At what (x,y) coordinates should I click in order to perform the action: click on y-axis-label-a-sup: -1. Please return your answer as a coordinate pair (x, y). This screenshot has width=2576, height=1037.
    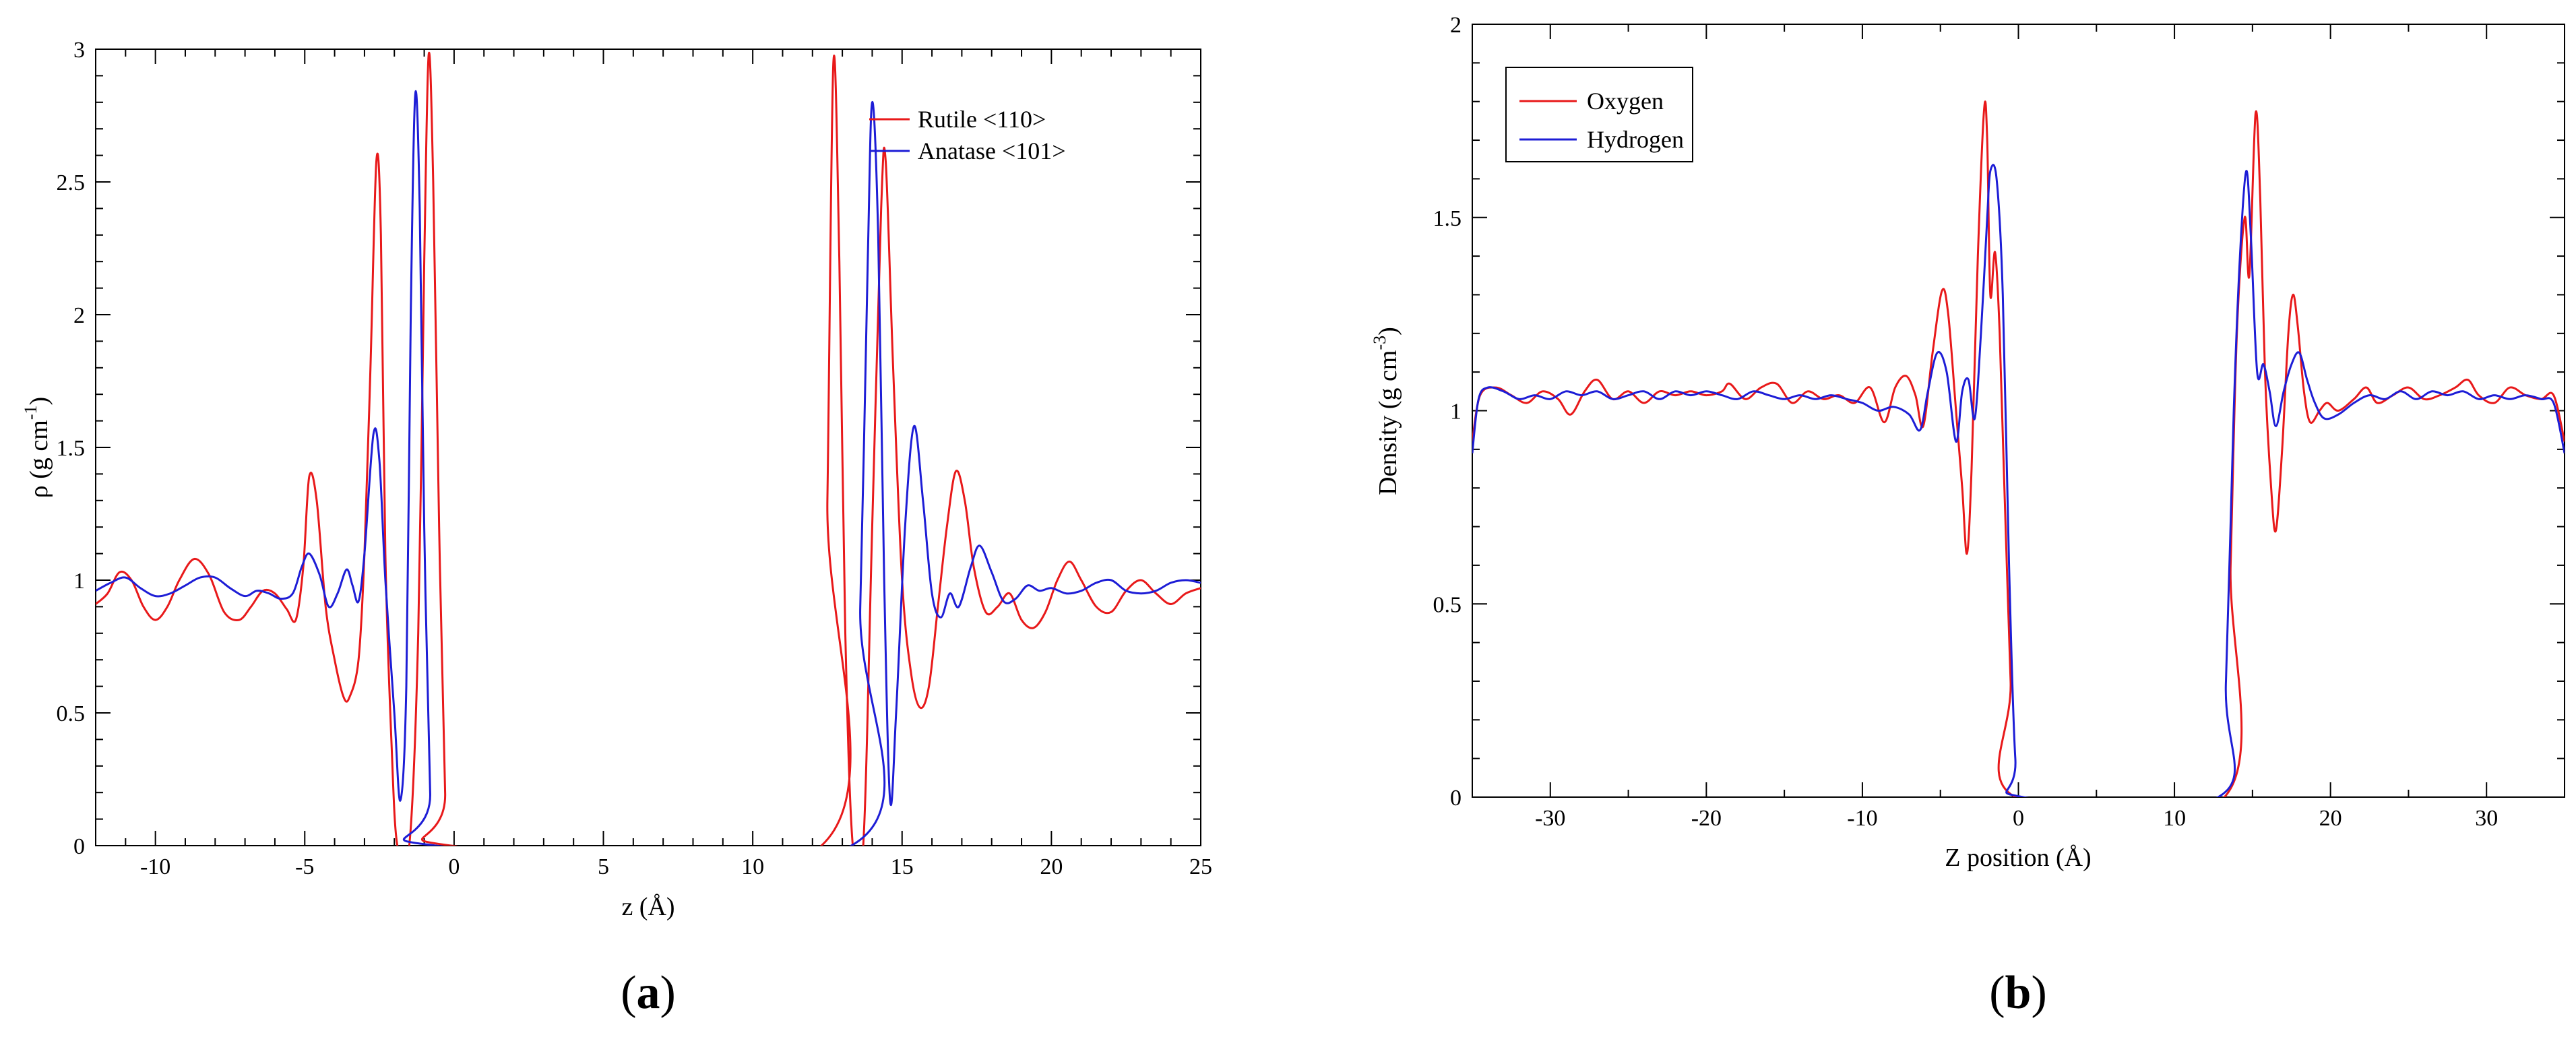
    Looking at the image, I should click on (30, 412).